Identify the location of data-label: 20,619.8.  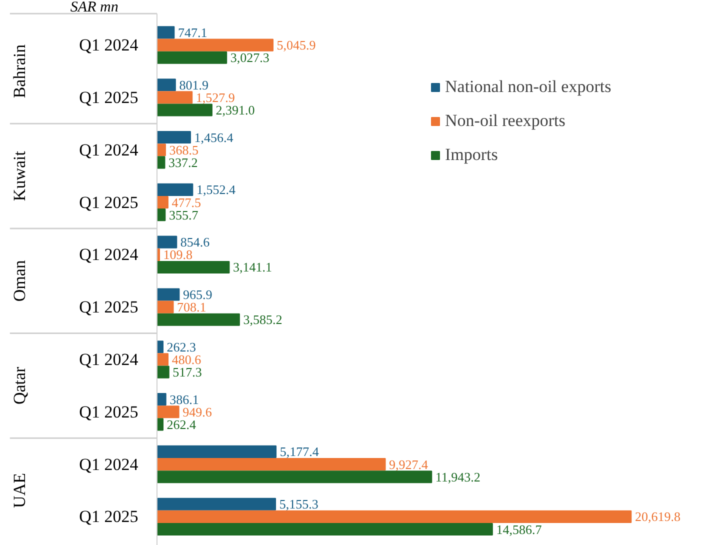
(657, 516).